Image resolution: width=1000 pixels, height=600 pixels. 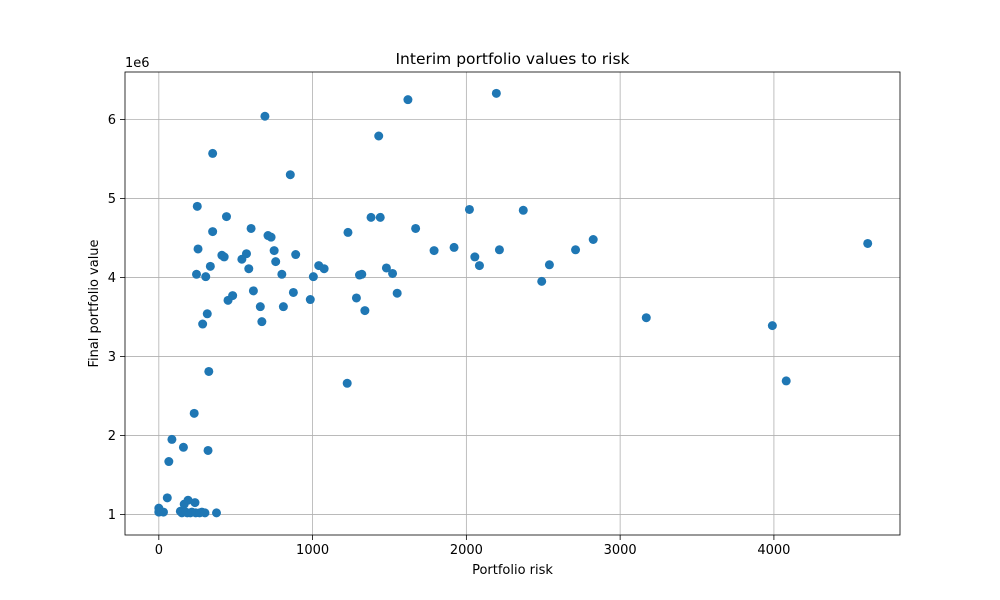 What do you see at coordinates (112, 120) in the screenshot?
I see `y-tick-label: 6` at bounding box center [112, 120].